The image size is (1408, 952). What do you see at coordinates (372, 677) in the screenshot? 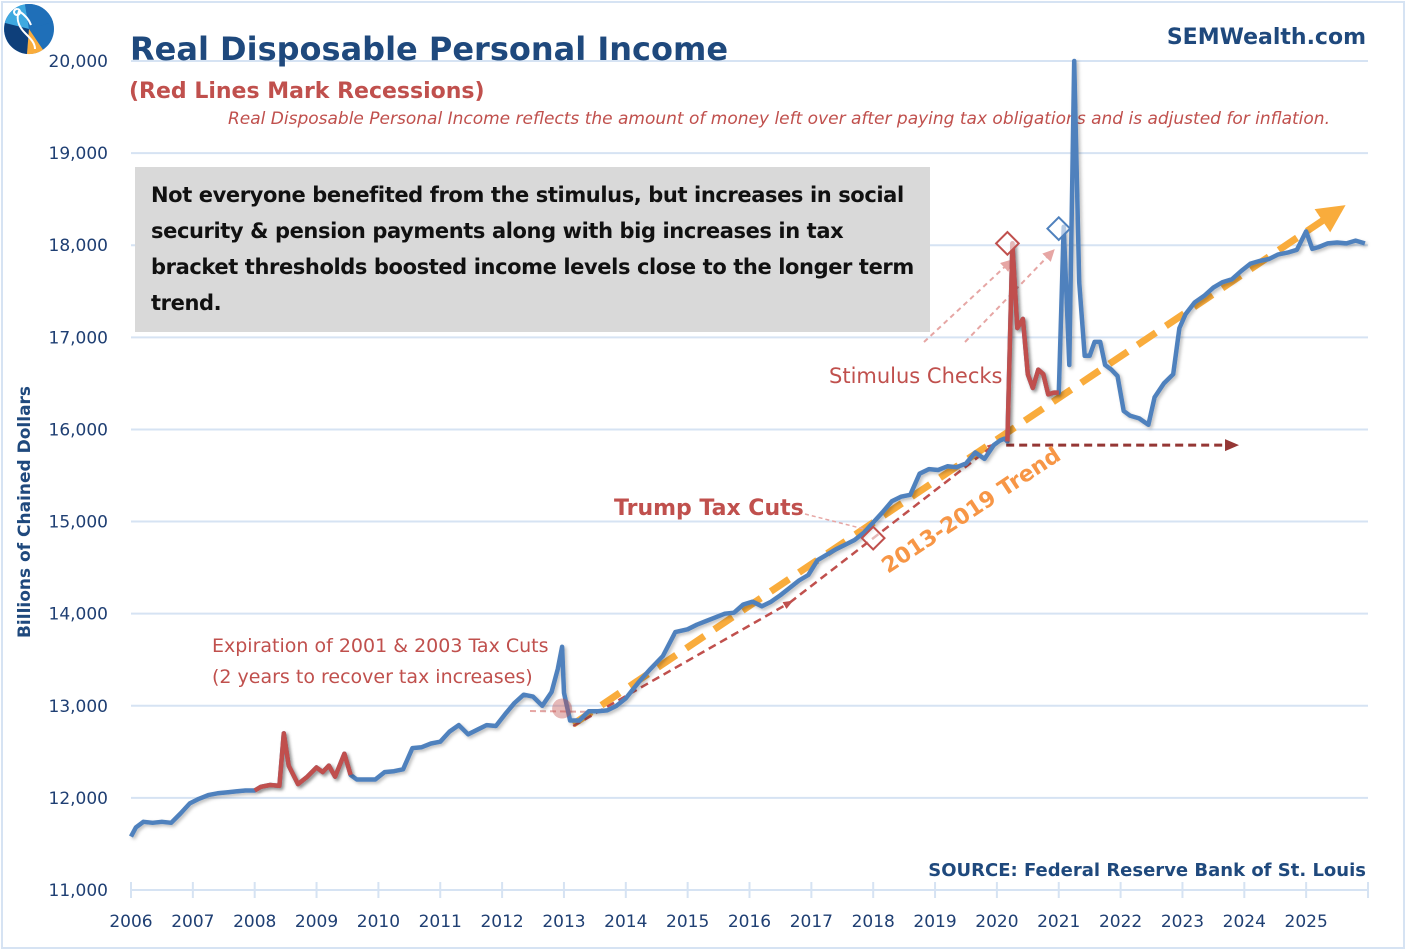
I see `tax-expiration-label-line2: (2 years to recover tax increases)` at bounding box center [372, 677].